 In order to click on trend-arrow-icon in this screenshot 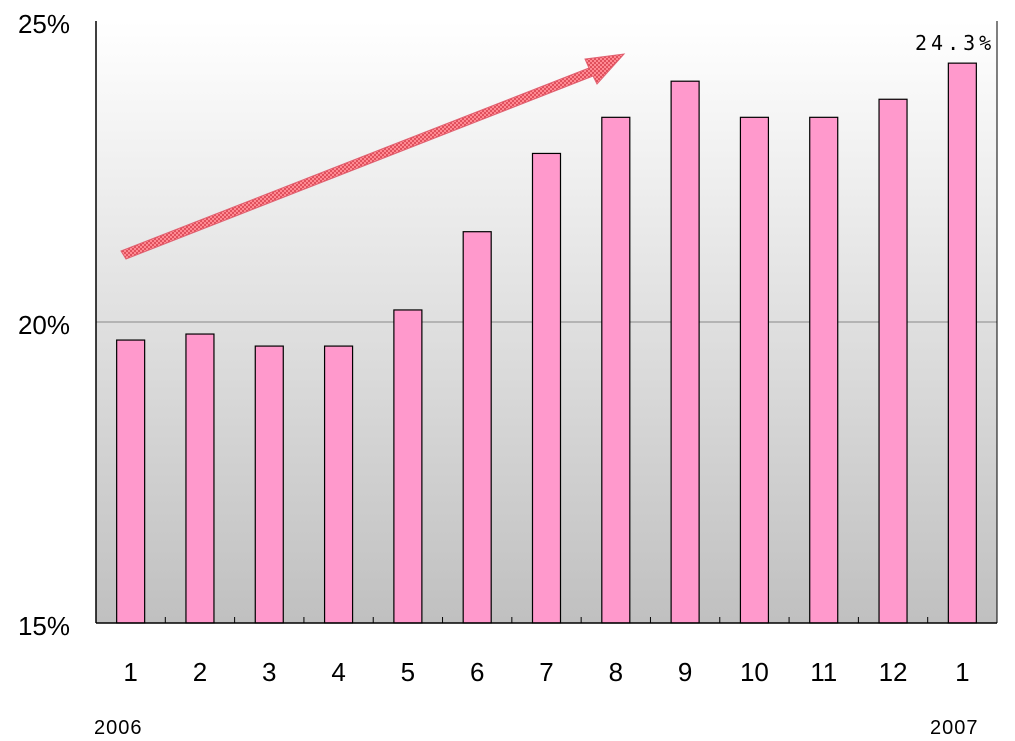, I will do `click(373, 156)`.